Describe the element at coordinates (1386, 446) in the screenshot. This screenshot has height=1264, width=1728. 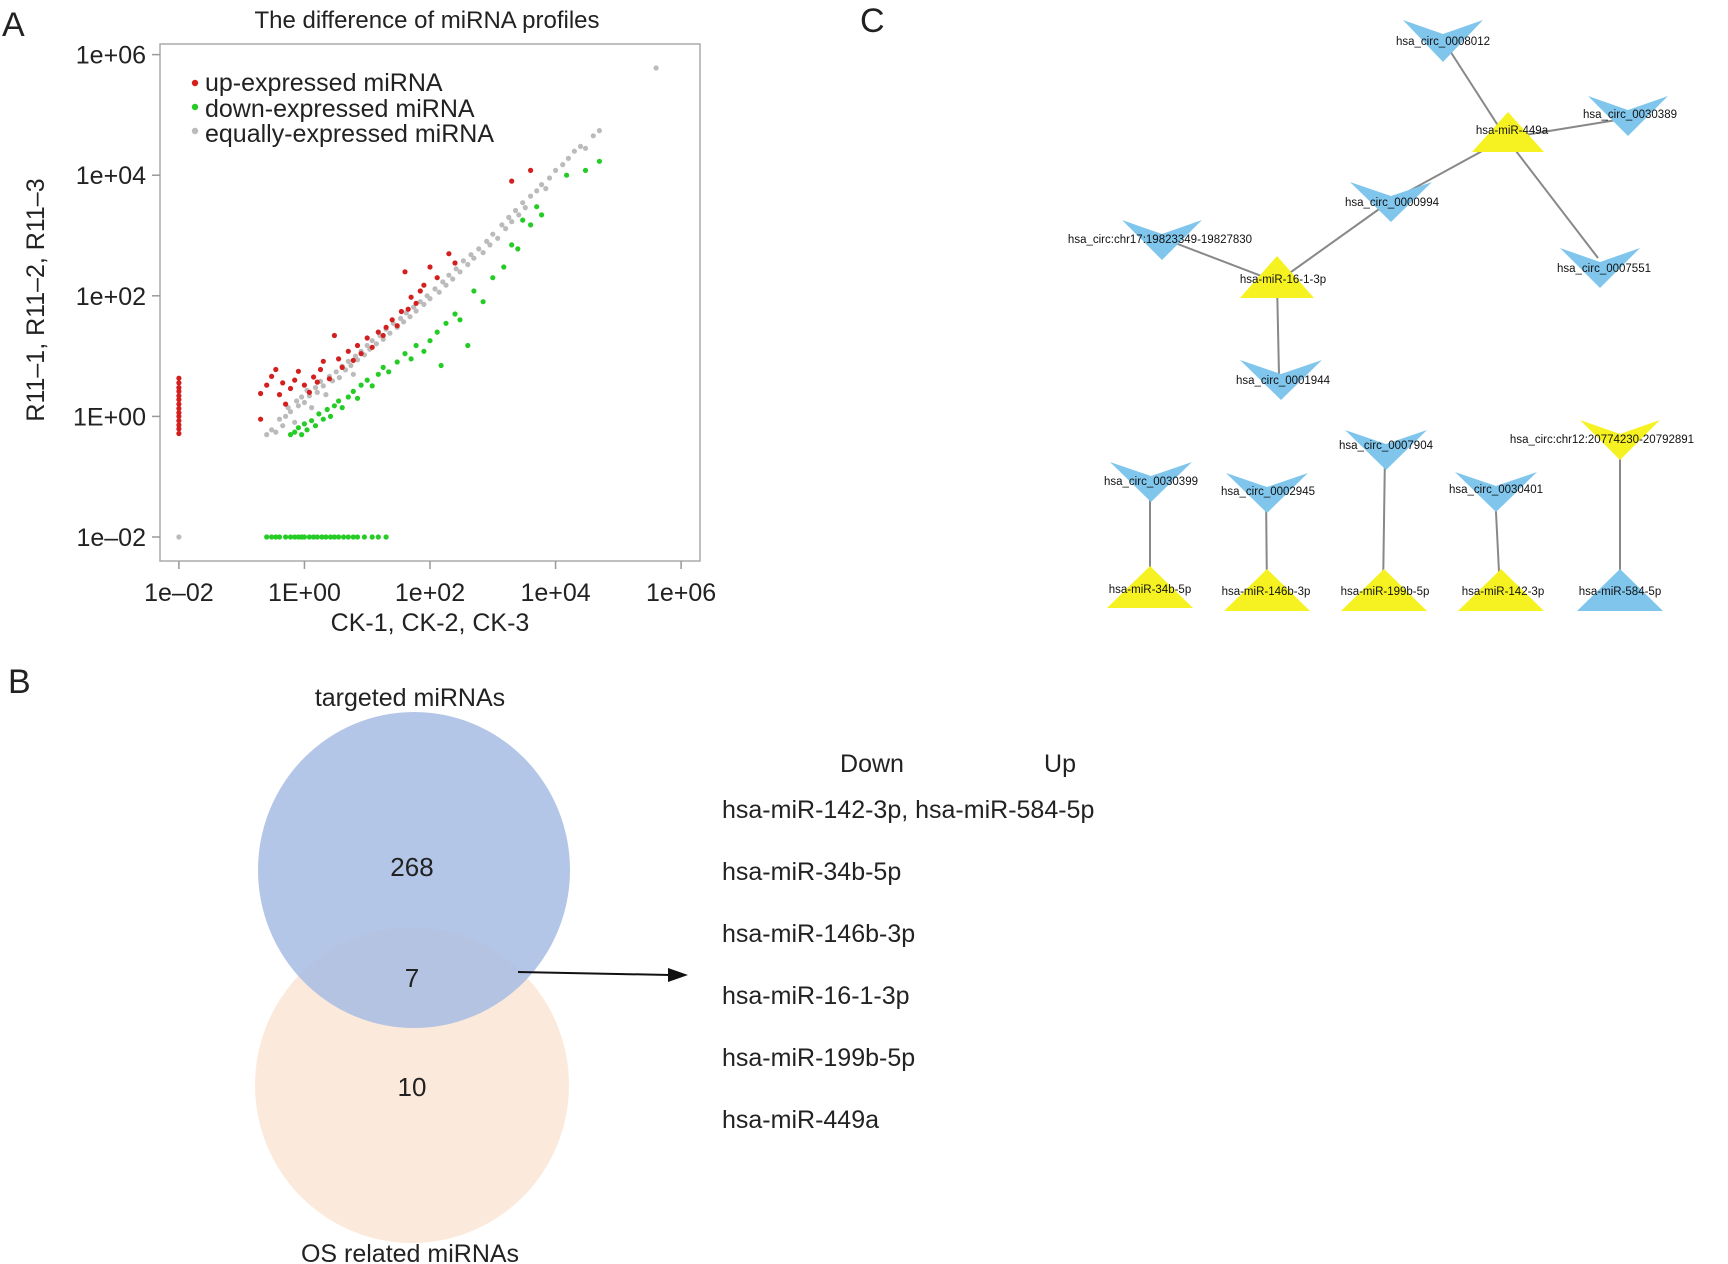
I see `node-label-circ-0007904: hsa_circ_0007904` at that location.